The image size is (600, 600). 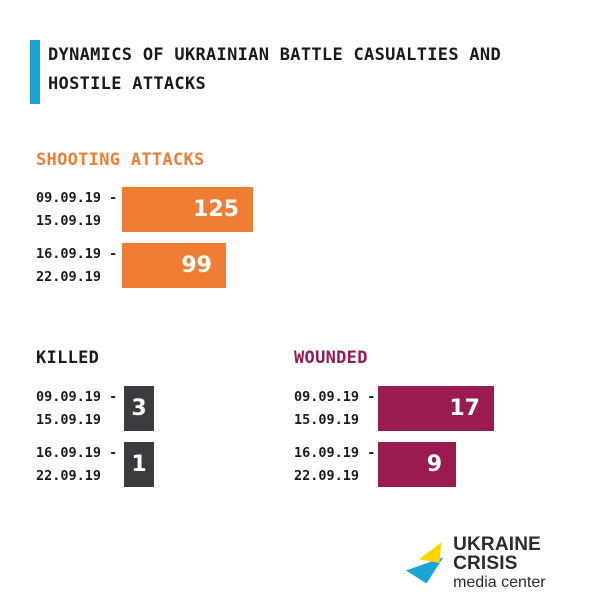 What do you see at coordinates (497, 554) in the screenshot?
I see `logo-name: UKRAINE CRISIS` at bounding box center [497, 554].